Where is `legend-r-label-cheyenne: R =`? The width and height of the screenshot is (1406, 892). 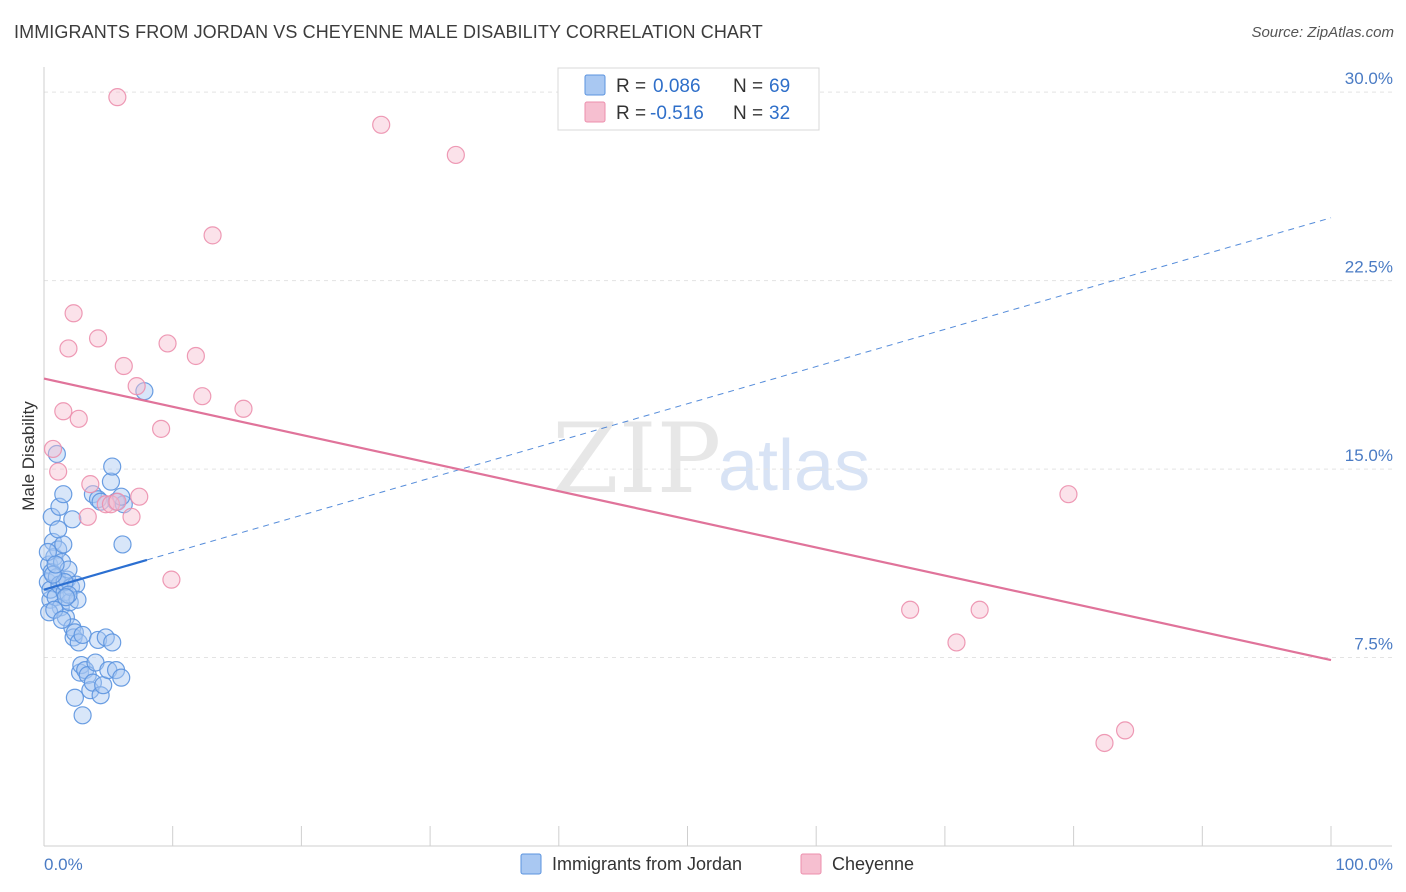
legend-r-label-cheyenne: R = is located at coordinates (631, 113).